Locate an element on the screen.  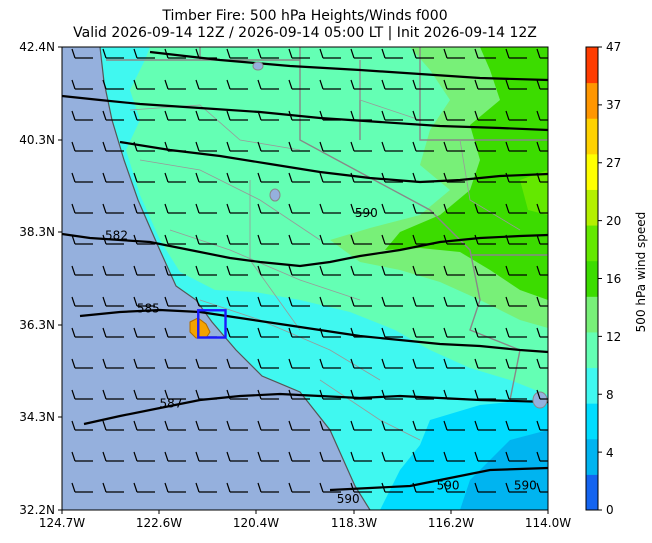
x-tick-label: 118.3W is located at coordinates (354, 523).